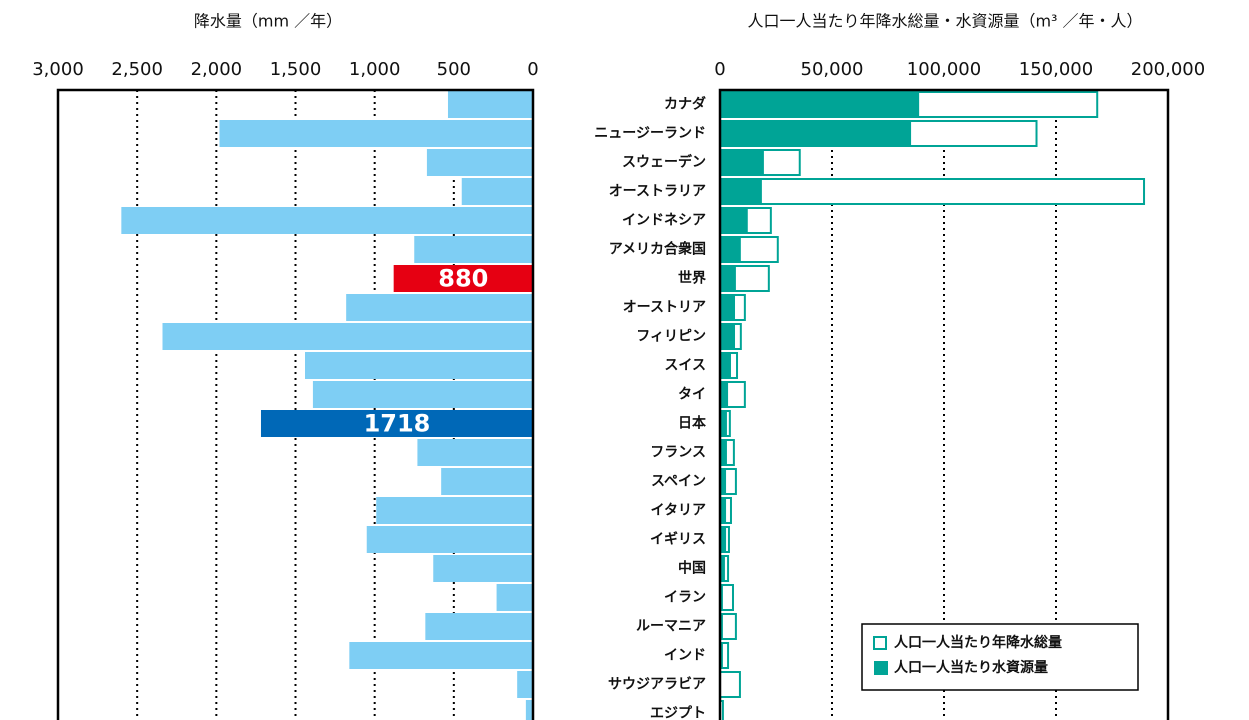  What do you see at coordinates (657, 249) in the screenshot?
I see `category-label: アメリカ合衆国` at bounding box center [657, 249].